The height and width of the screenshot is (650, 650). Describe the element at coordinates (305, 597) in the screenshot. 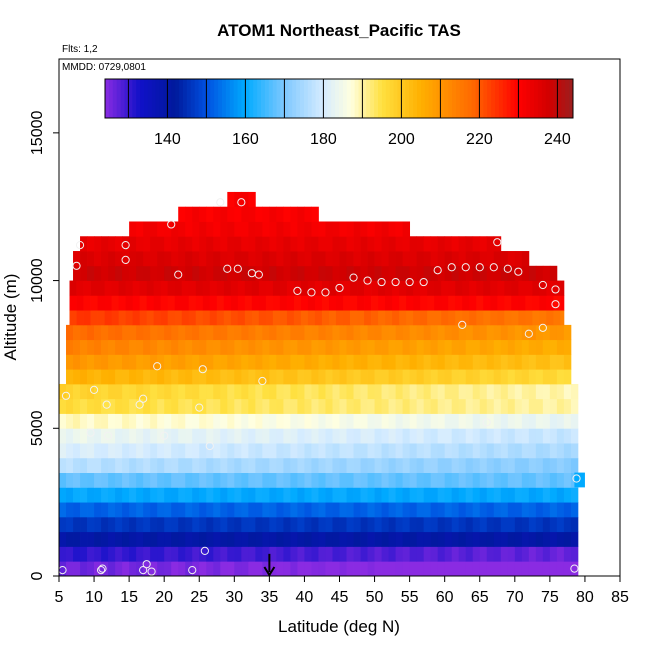

I see `x-tick-label: 40` at that location.